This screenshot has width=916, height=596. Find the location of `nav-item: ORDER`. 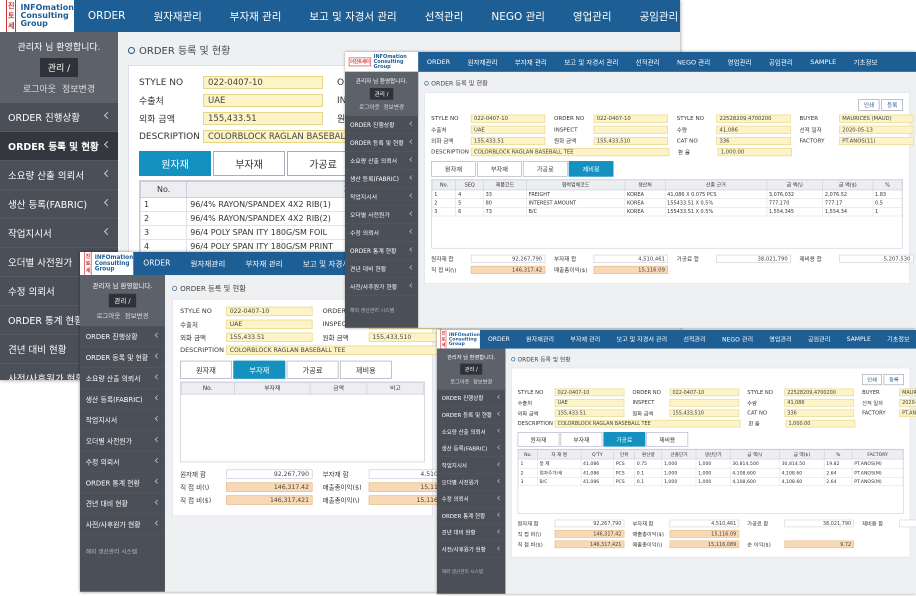

nav-item: ORDER is located at coordinates (498, 339).